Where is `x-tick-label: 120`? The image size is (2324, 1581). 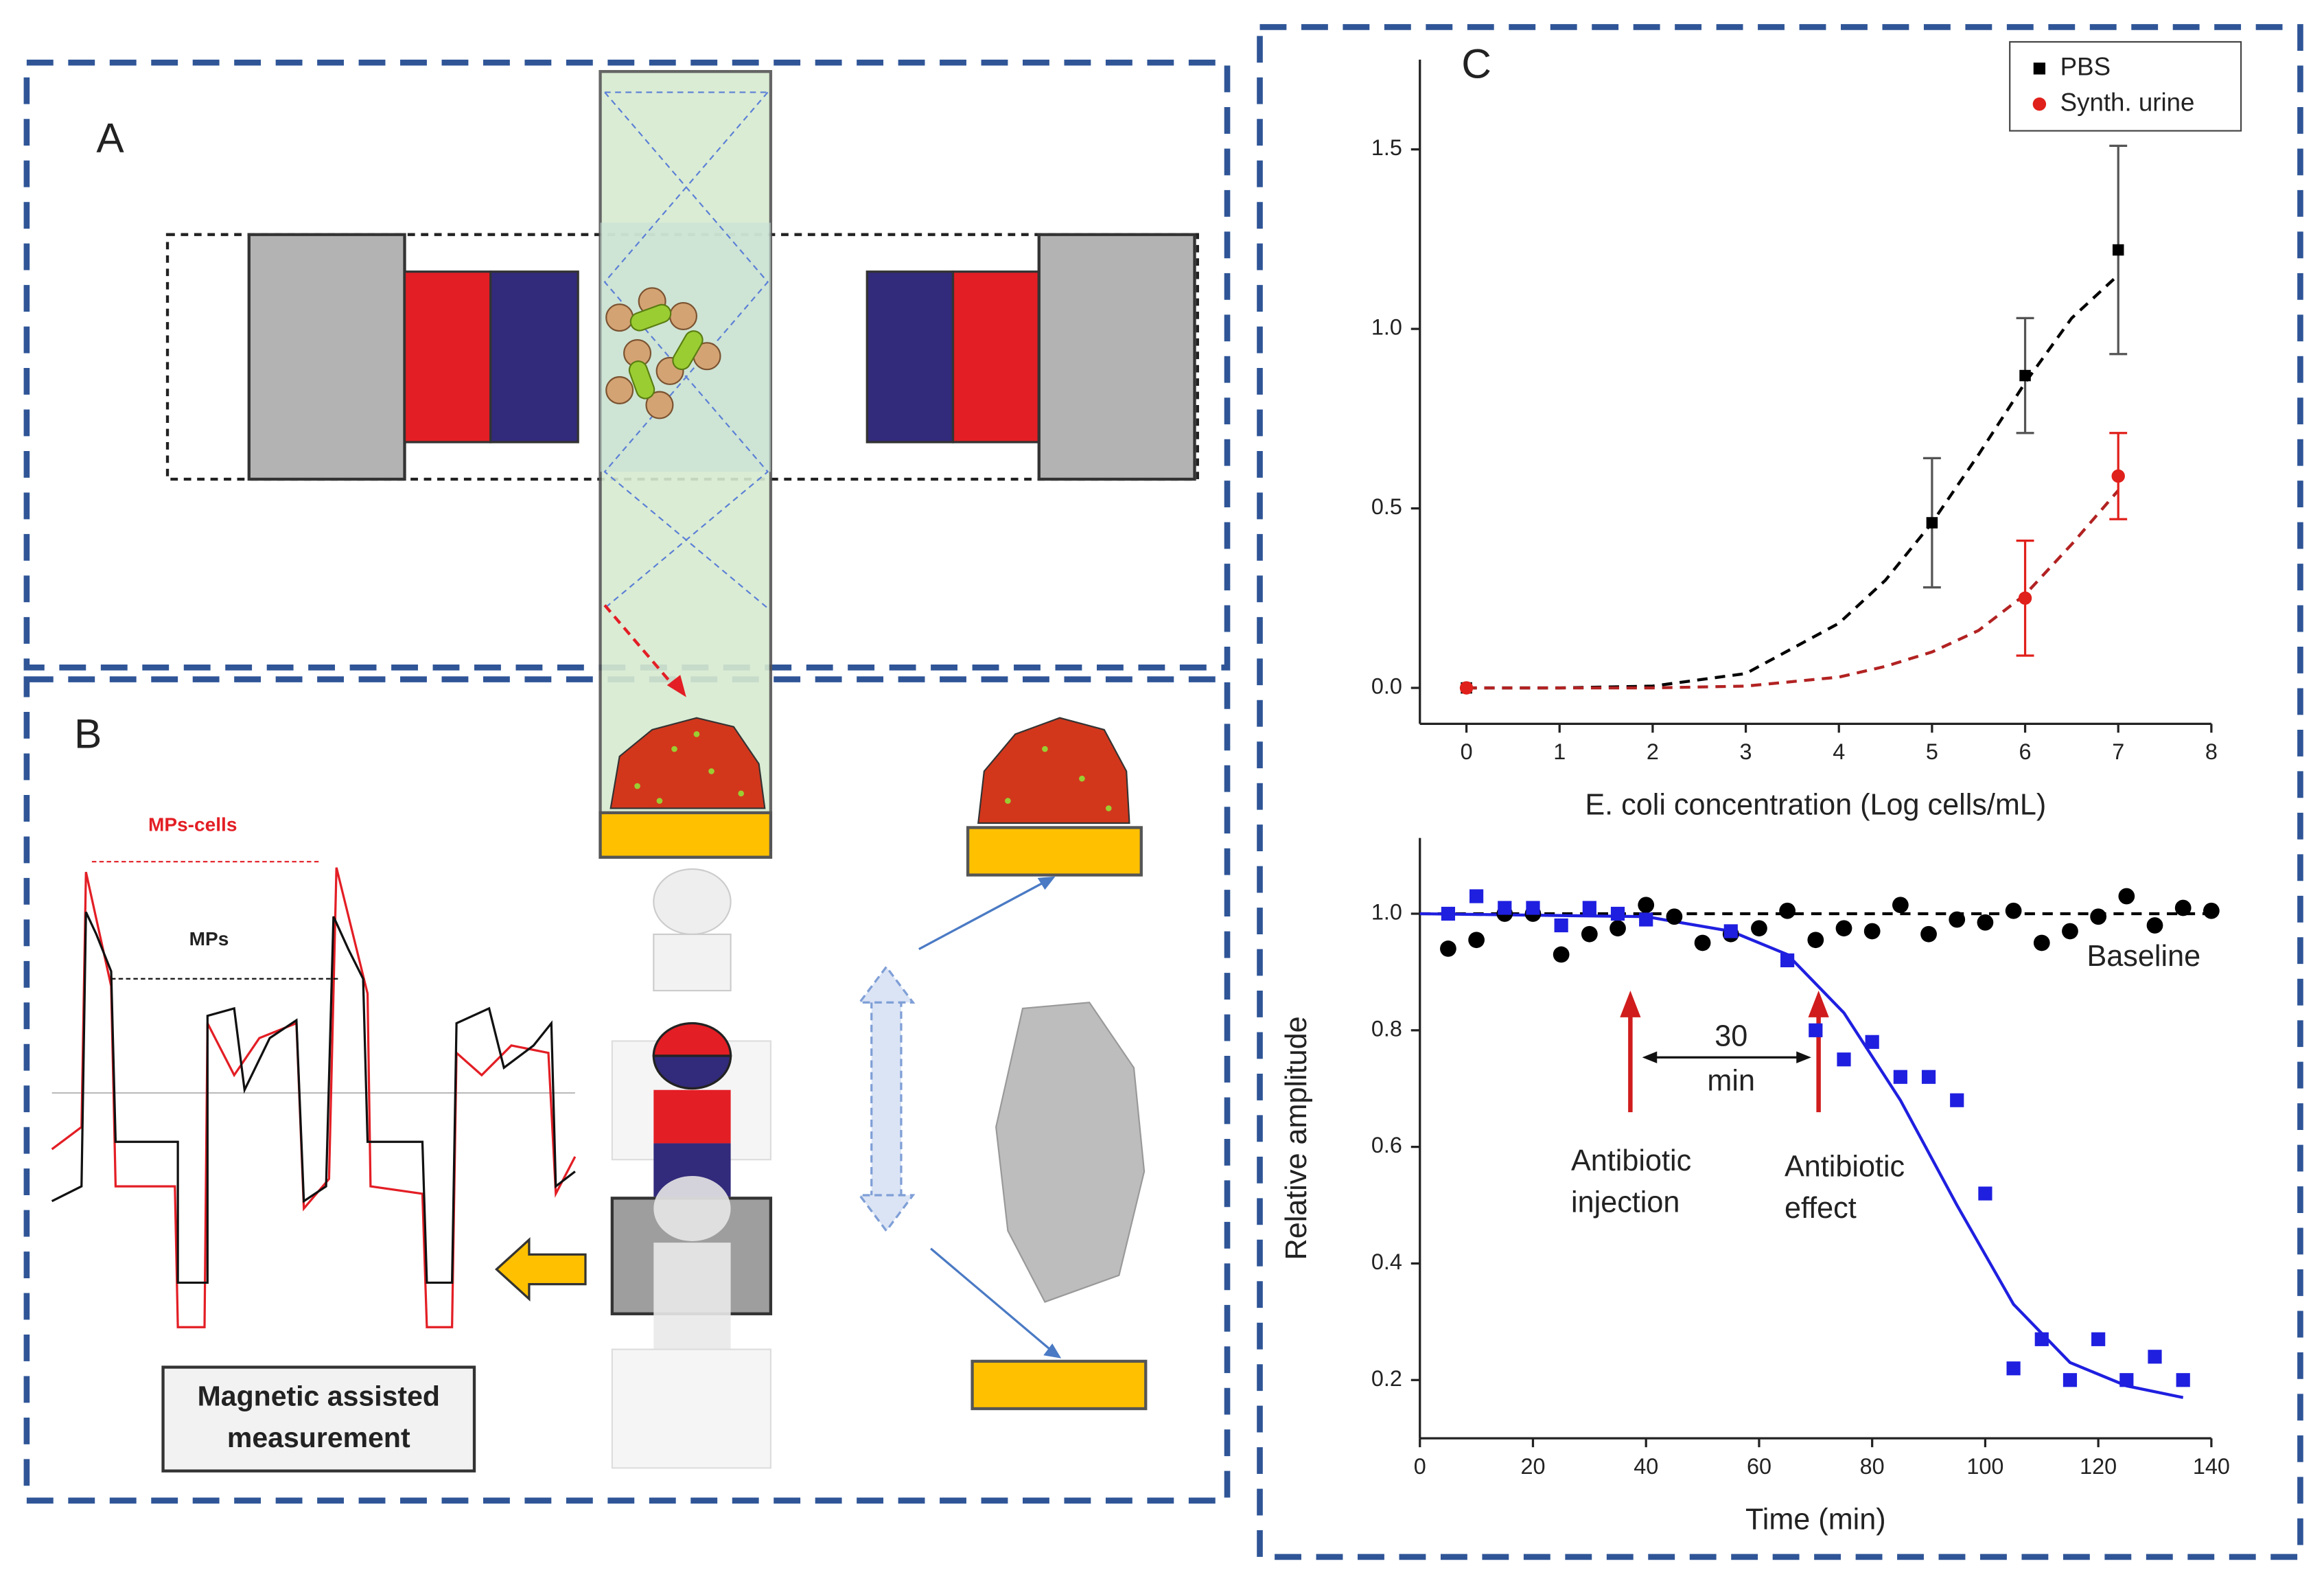
x-tick-label: 120 is located at coordinates (2098, 1467).